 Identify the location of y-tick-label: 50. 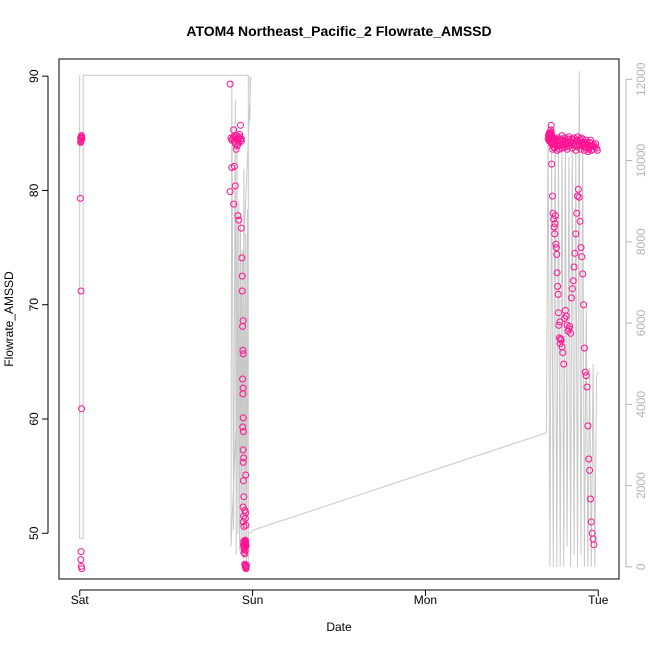
(34, 533).